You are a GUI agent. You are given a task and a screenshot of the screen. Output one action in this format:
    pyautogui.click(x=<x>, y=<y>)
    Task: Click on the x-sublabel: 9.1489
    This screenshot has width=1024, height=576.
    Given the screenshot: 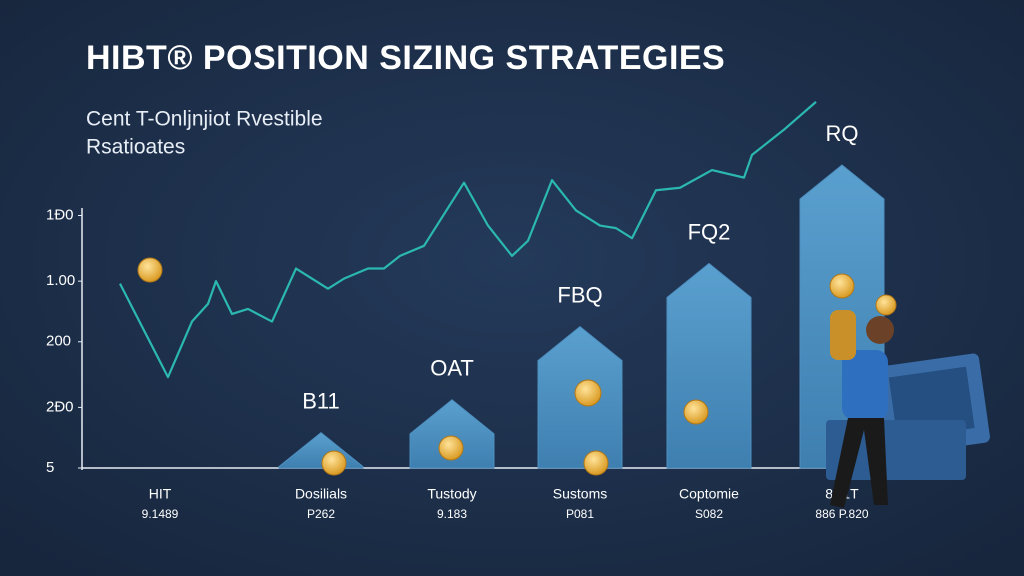 What is the action you would take?
    pyautogui.click(x=160, y=514)
    